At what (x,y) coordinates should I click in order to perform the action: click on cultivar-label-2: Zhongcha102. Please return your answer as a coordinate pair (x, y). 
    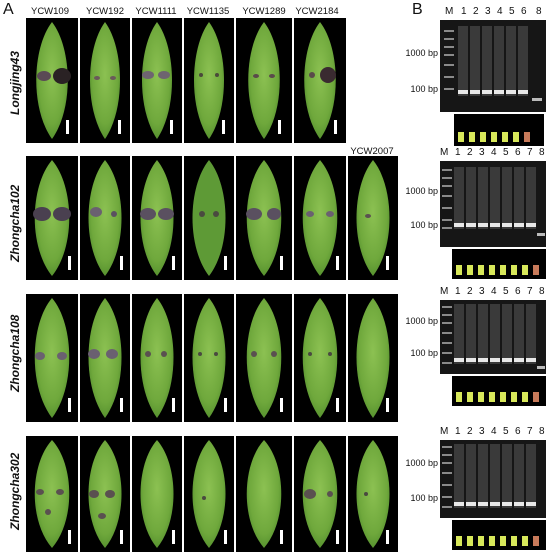
    Looking at the image, I should click on (15, 223).